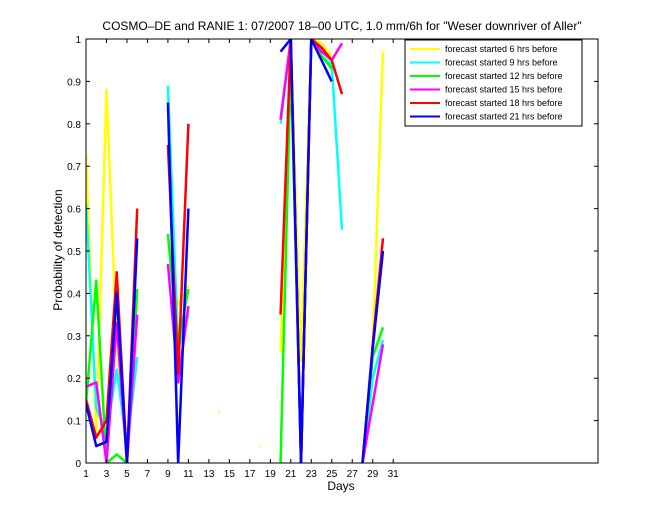 This screenshot has height=520, width=660. What do you see at coordinates (501, 63) in the screenshot?
I see `legend-label: forecast started 9 hrs before` at bounding box center [501, 63].